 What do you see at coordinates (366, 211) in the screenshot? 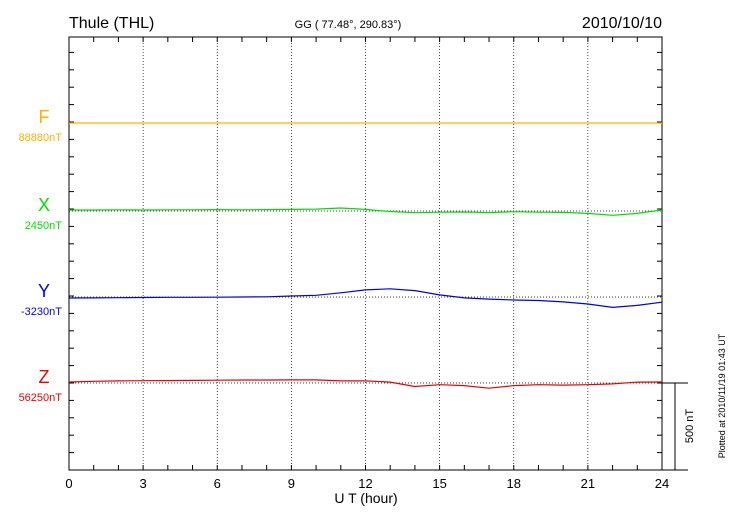
I see `series-line-X` at bounding box center [366, 211].